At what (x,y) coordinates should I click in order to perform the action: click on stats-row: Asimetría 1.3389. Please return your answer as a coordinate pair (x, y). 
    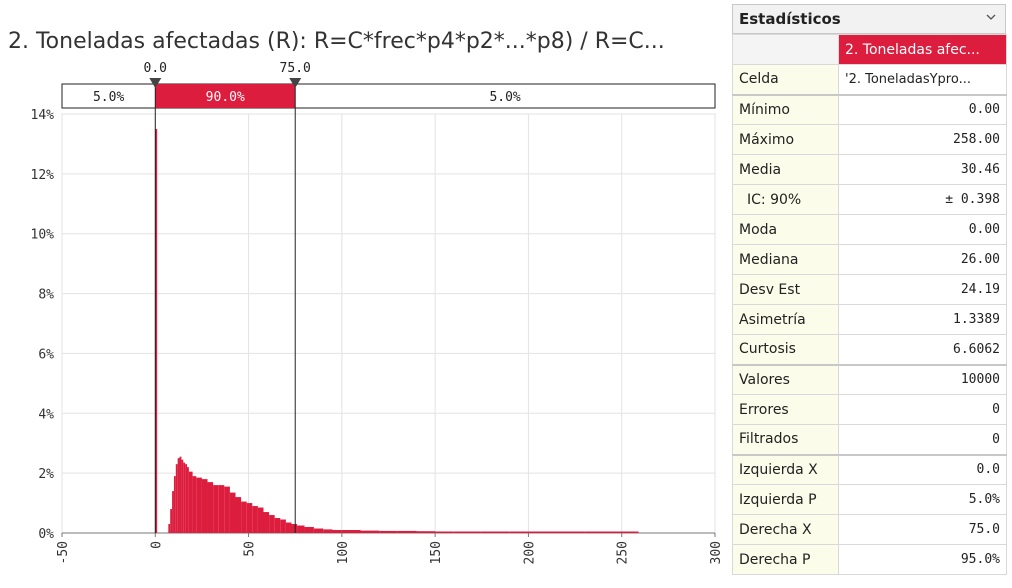
    Looking at the image, I should click on (869, 319).